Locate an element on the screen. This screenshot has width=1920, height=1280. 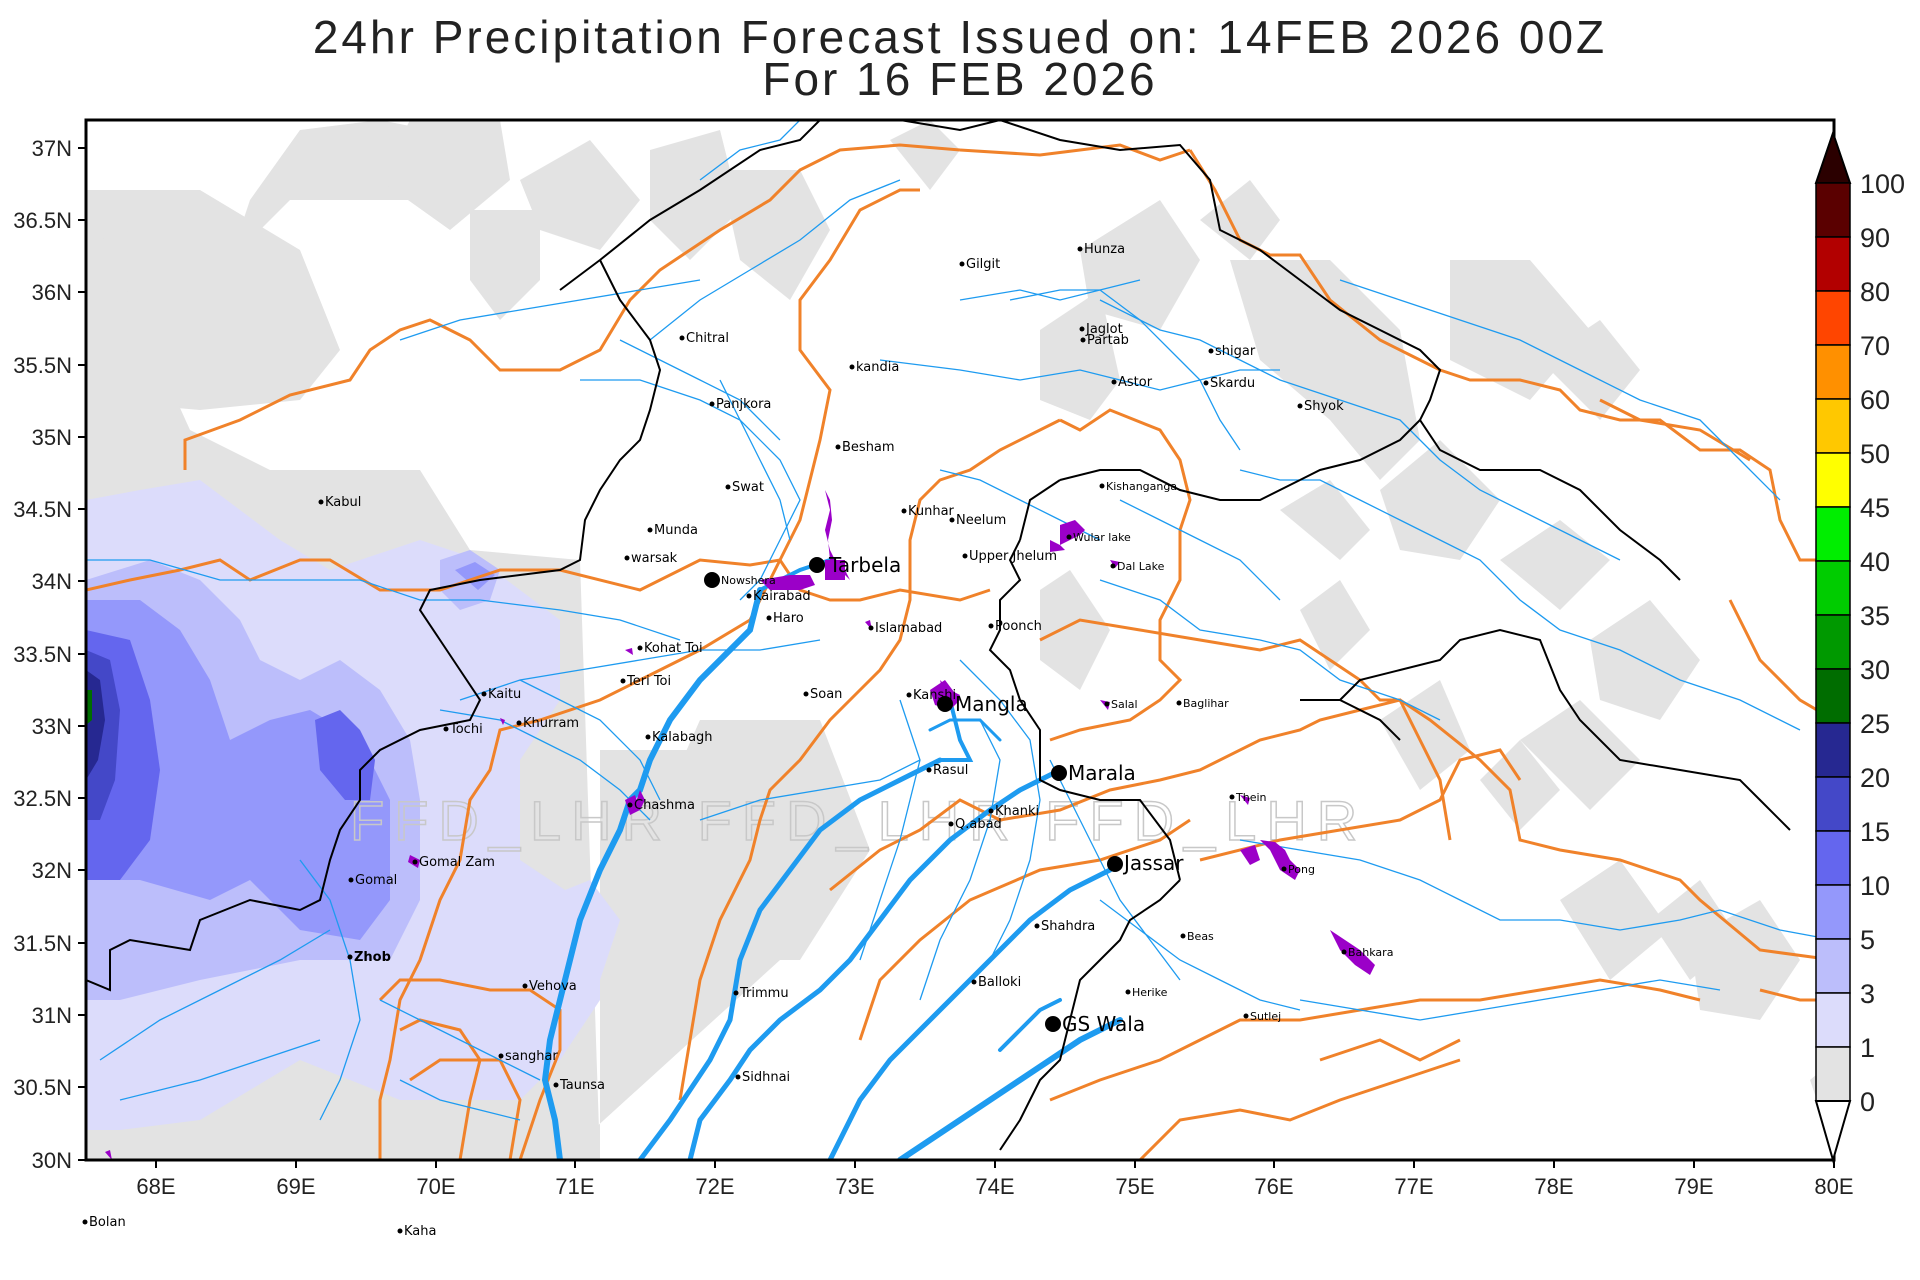
y-tick-label: 31.5N is located at coordinates (42, 943).